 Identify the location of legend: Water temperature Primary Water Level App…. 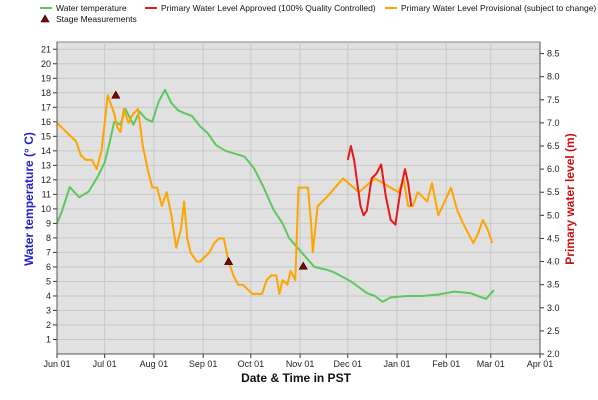
(318, 13).